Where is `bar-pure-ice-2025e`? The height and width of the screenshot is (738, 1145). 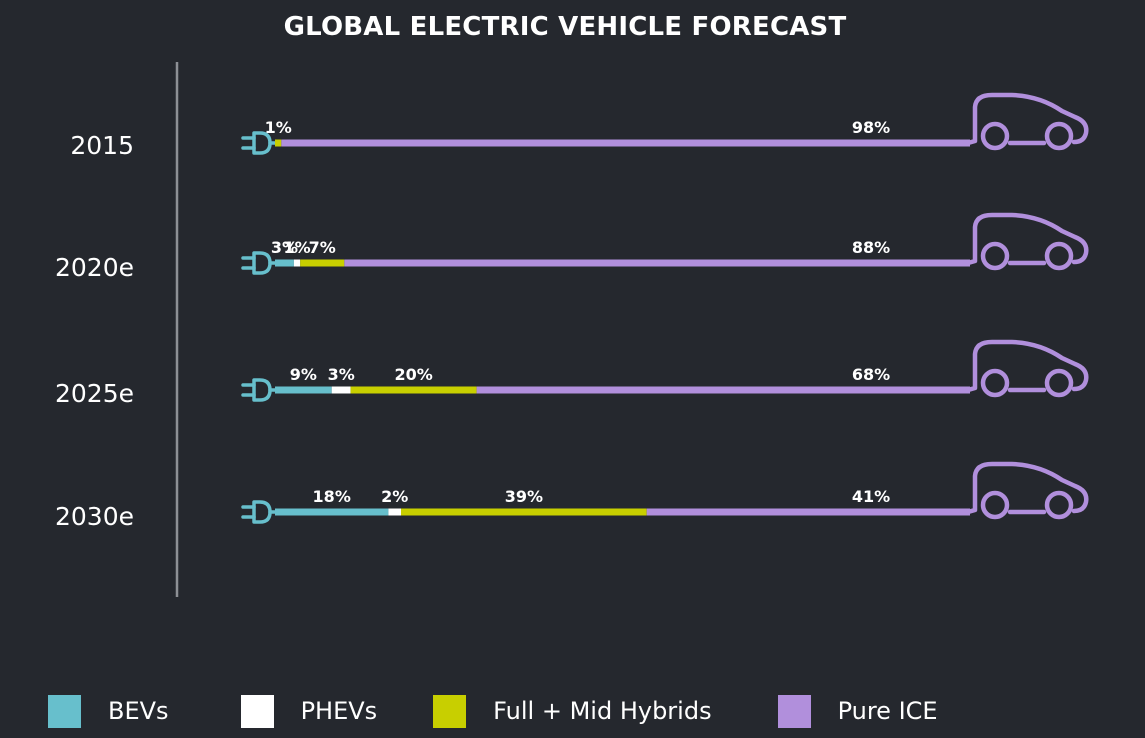
bar-pure-ice-2025e is located at coordinates (723, 390).